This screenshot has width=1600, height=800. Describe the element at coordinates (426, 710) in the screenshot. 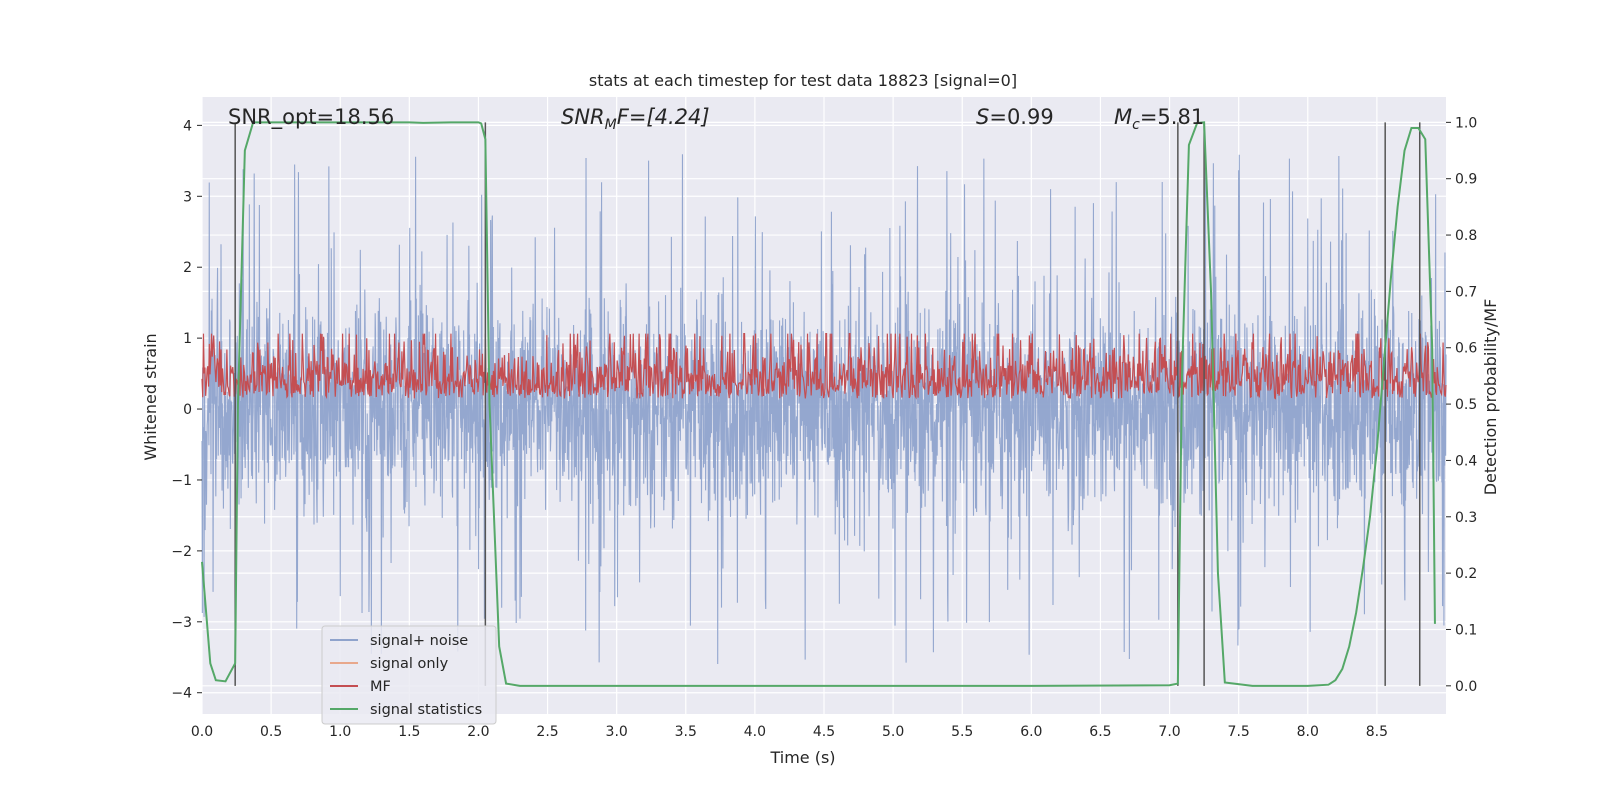

I see `legend-label-signal-statistics: signal statistics` at that location.